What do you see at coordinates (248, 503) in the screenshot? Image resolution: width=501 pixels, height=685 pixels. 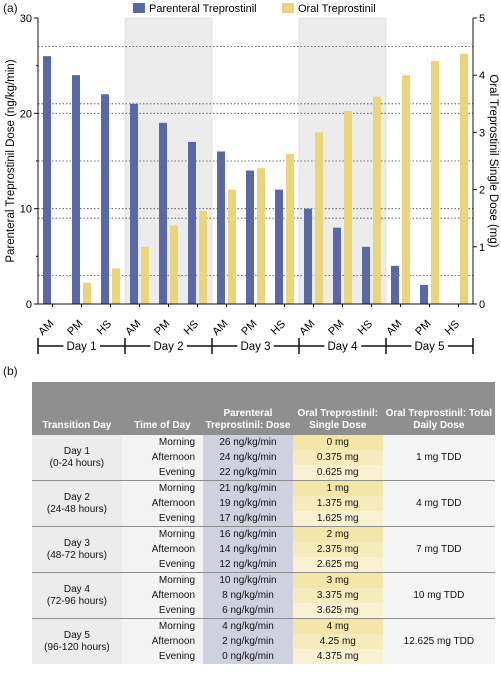 I see `parenteral-dose-cell: 19 ng/kg/min` at bounding box center [248, 503].